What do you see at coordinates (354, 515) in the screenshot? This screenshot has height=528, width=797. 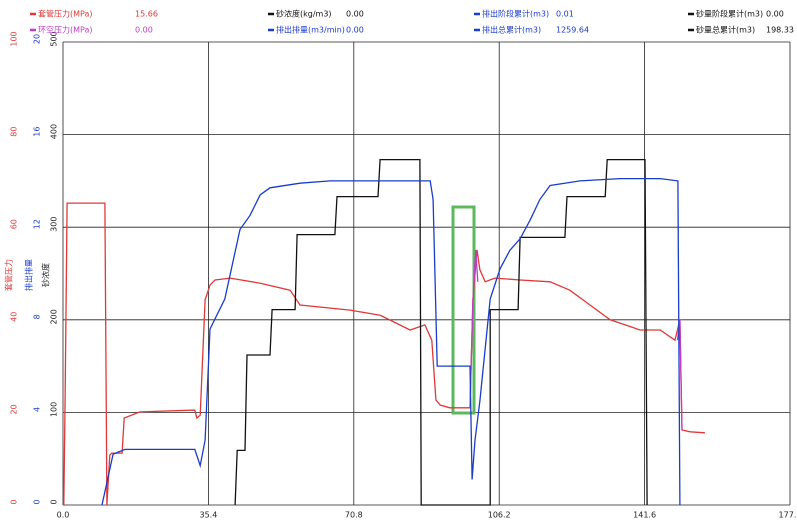 I see `x-tick-label: 70.8` at bounding box center [354, 515].